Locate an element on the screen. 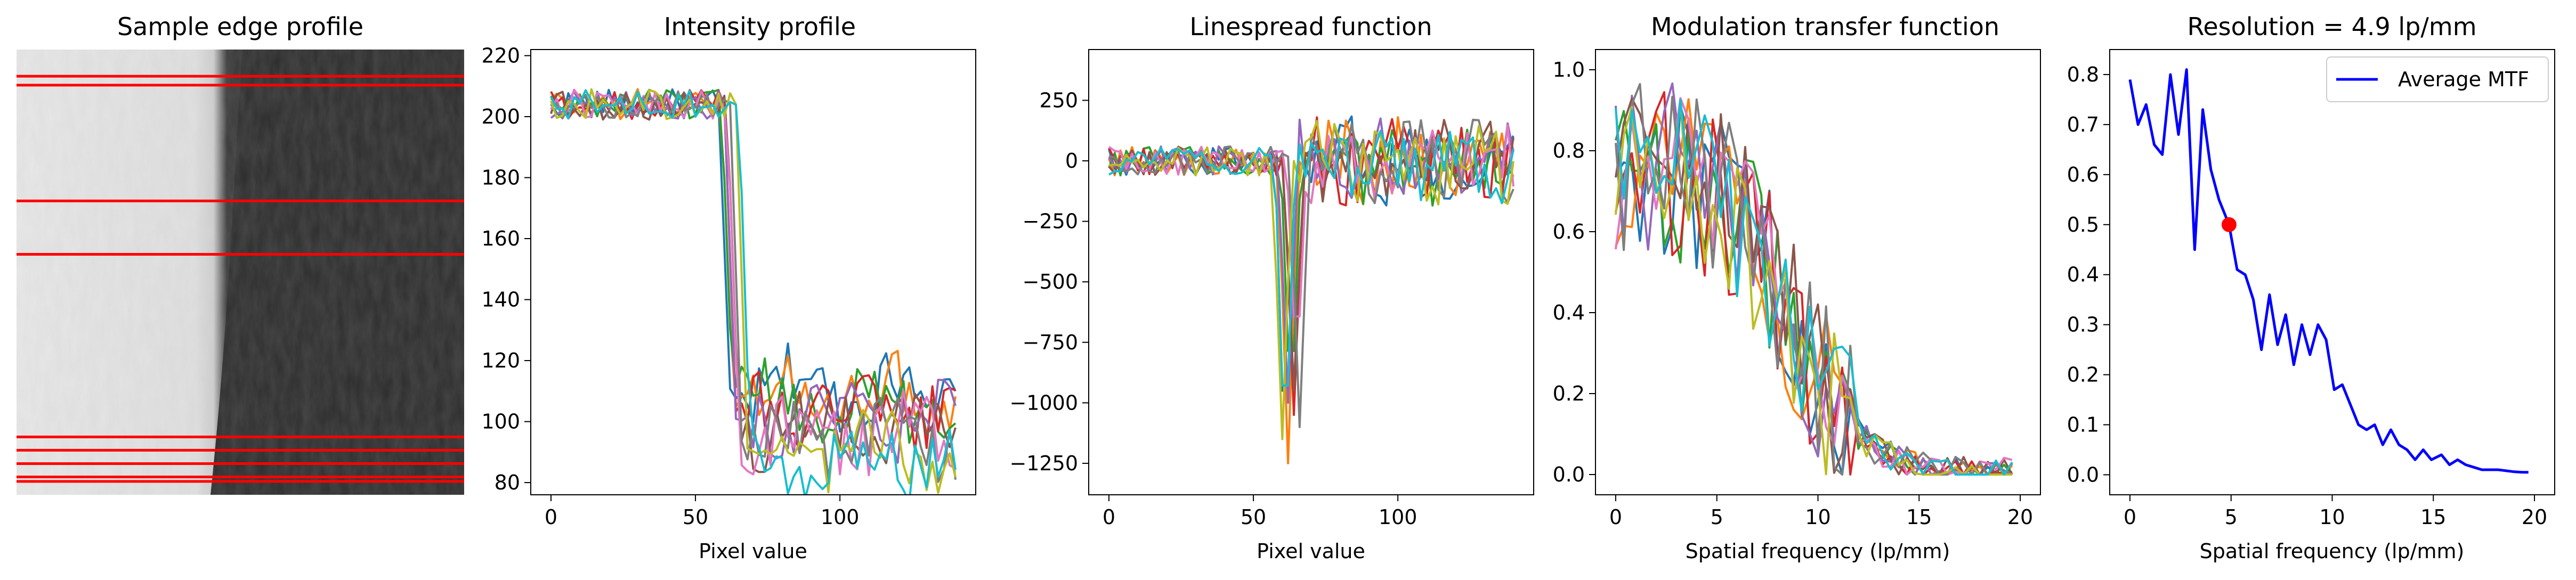 Image resolution: width=2576 pixels, height=580 pixels. average-mtf-line is located at coordinates (2328, 271).